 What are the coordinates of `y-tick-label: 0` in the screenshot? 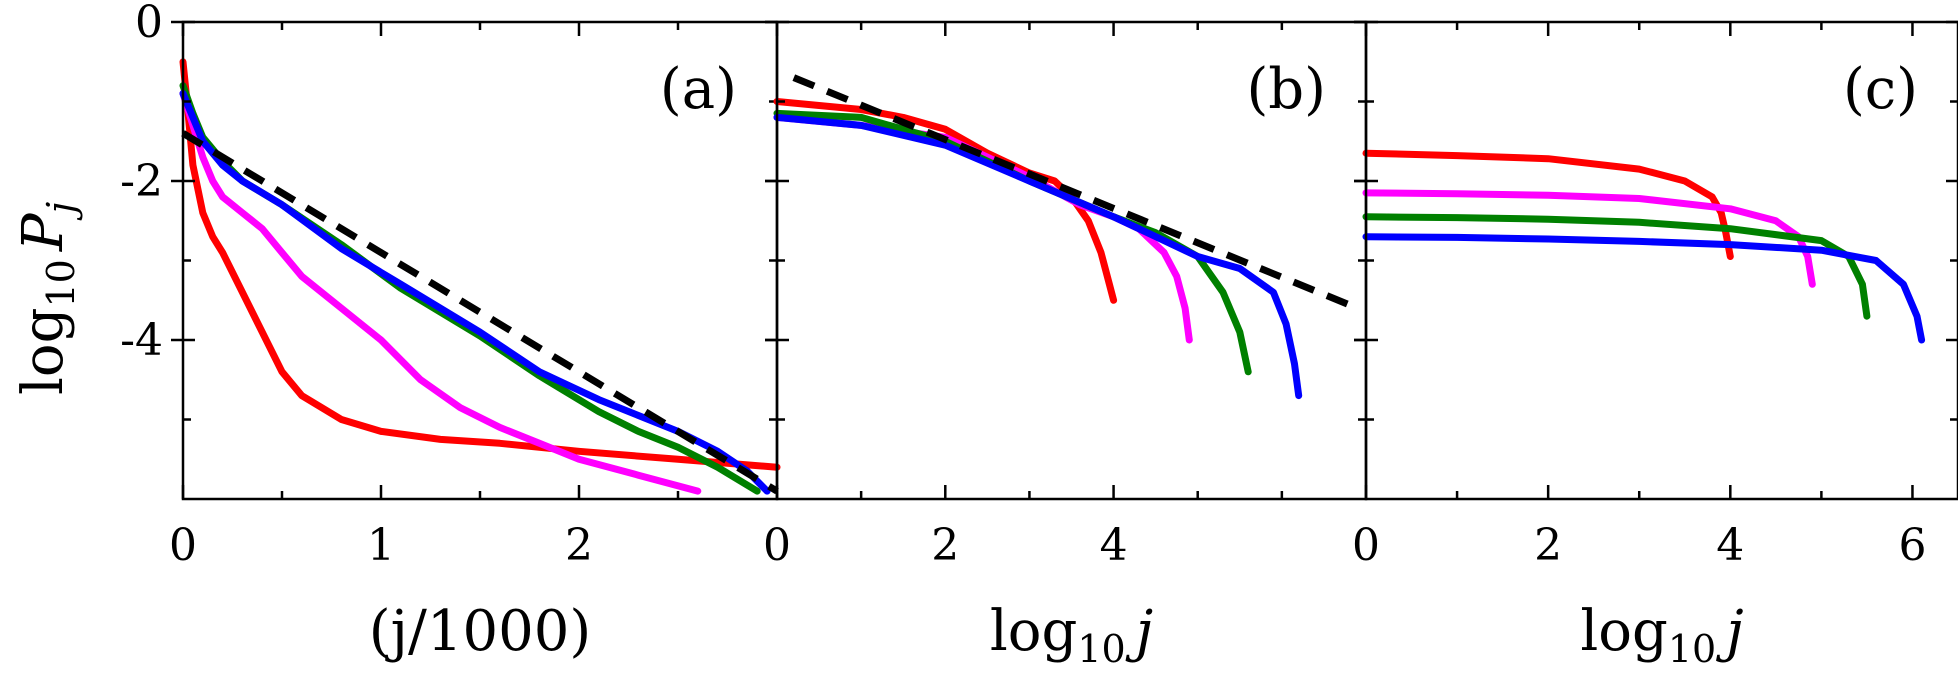 It's located at (149, 24).